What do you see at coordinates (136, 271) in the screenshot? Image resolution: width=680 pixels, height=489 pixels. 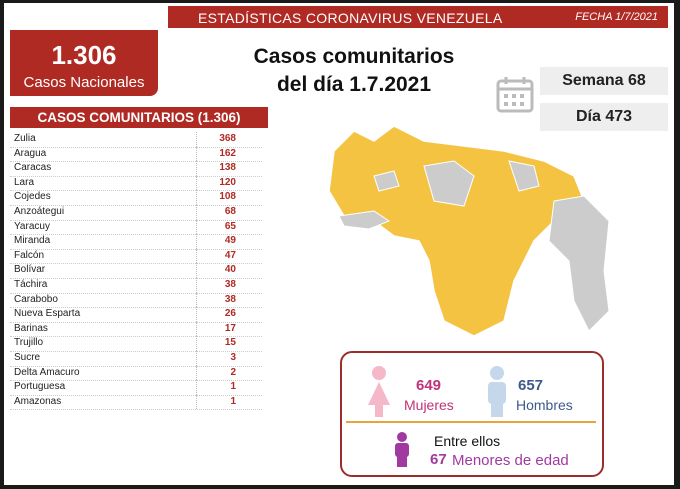 I see `table-row: Bolívar 40` at bounding box center [136, 271].